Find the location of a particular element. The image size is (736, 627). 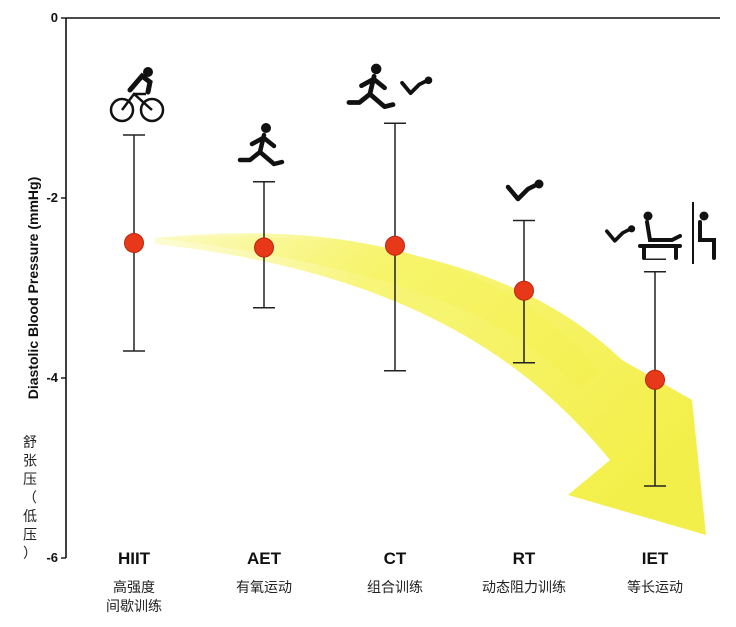

y-axis-title-cn-char: 舒 is located at coordinates (30, 443).